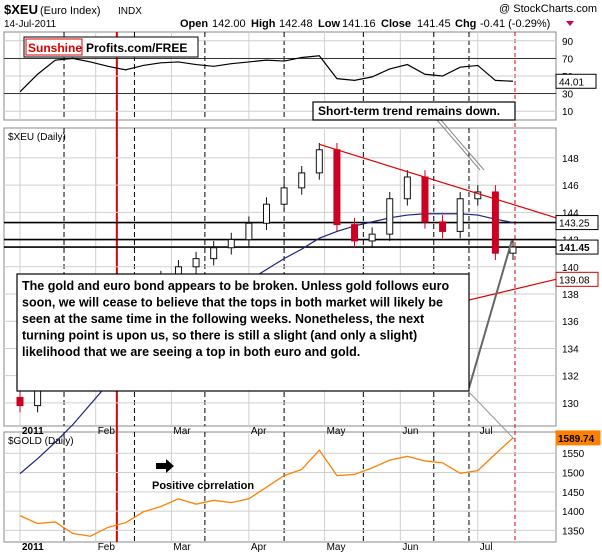  I want to click on price-x-tick-label: Jul, so click(486, 431).